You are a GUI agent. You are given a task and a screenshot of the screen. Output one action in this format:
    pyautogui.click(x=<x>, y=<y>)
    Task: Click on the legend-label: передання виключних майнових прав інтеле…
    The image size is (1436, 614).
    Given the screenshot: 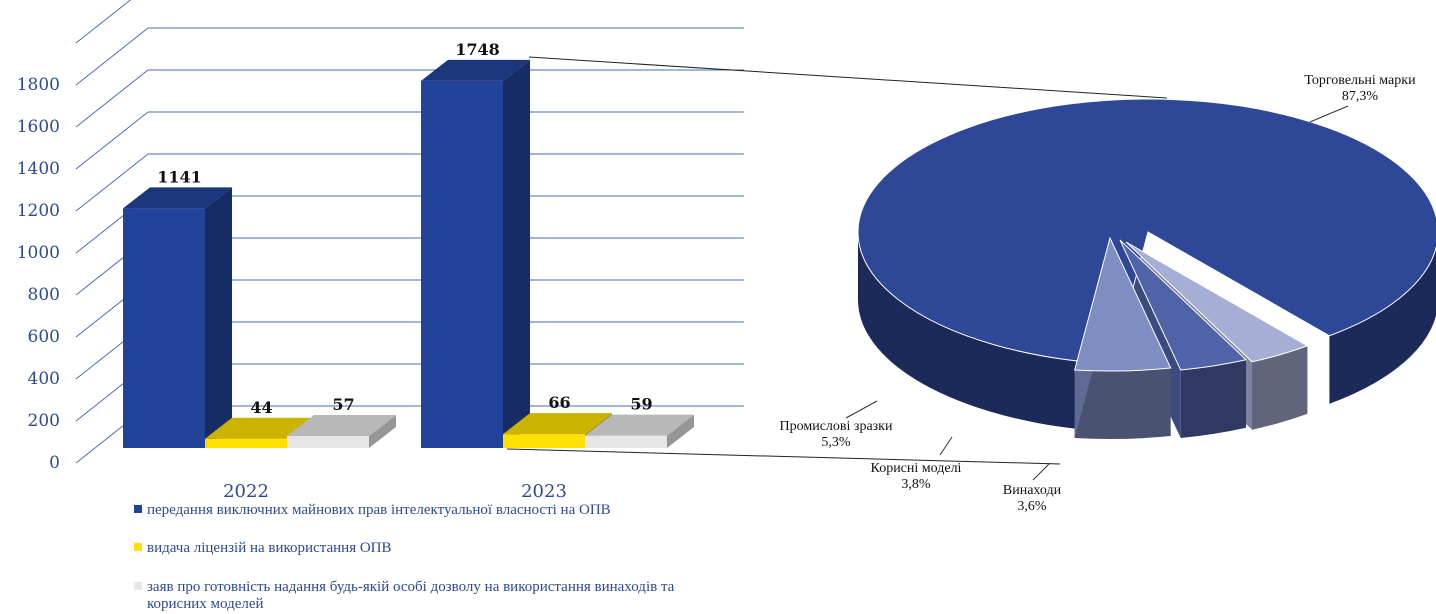 What is the action you would take?
    pyautogui.click(x=379, y=510)
    